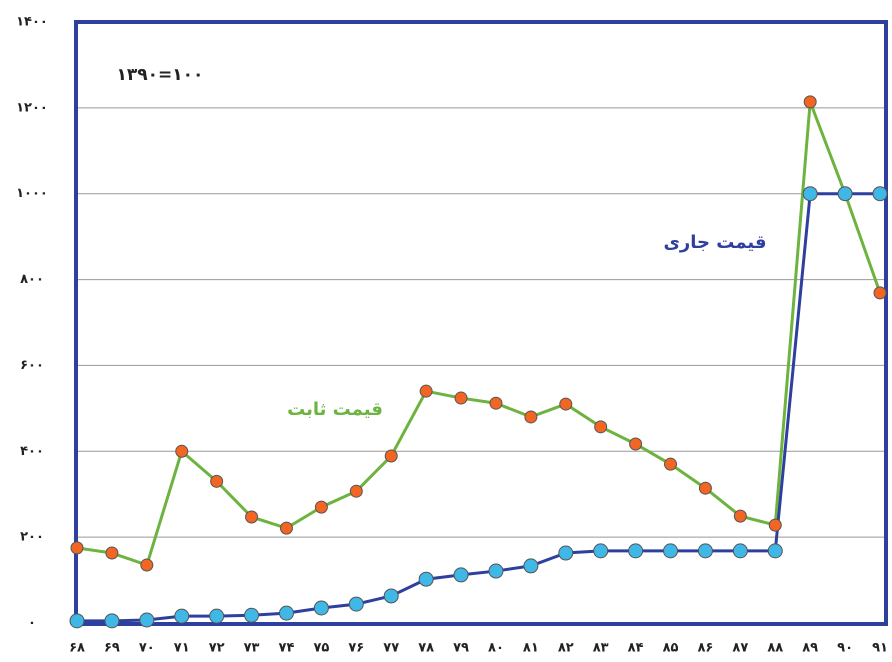  What do you see at coordinates (566, 648) in the screenshot?
I see `x-tick-label: ۸۲` at bounding box center [566, 648].